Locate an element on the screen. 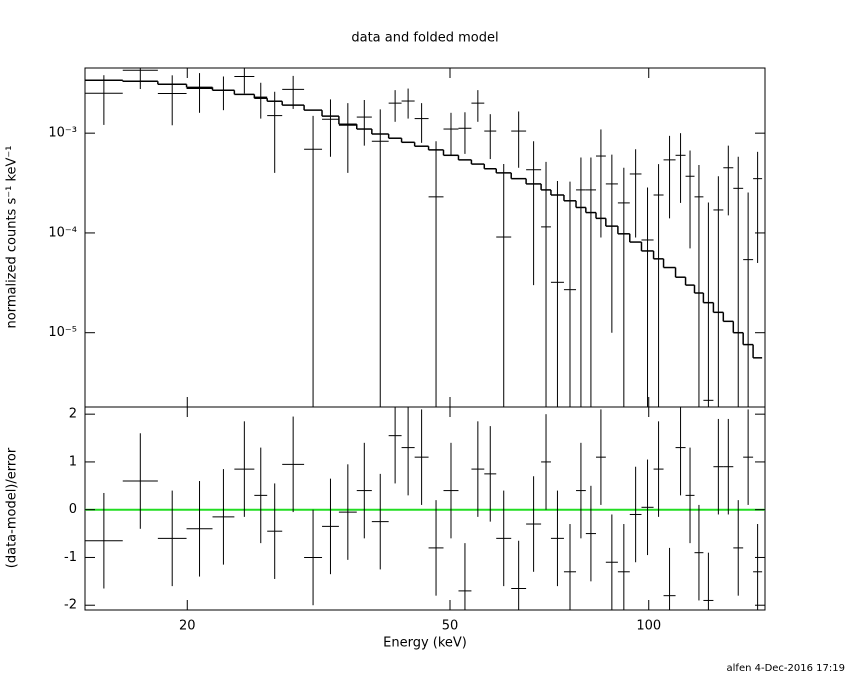  chart-title: data and folded model is located at coordinates (424, 38).